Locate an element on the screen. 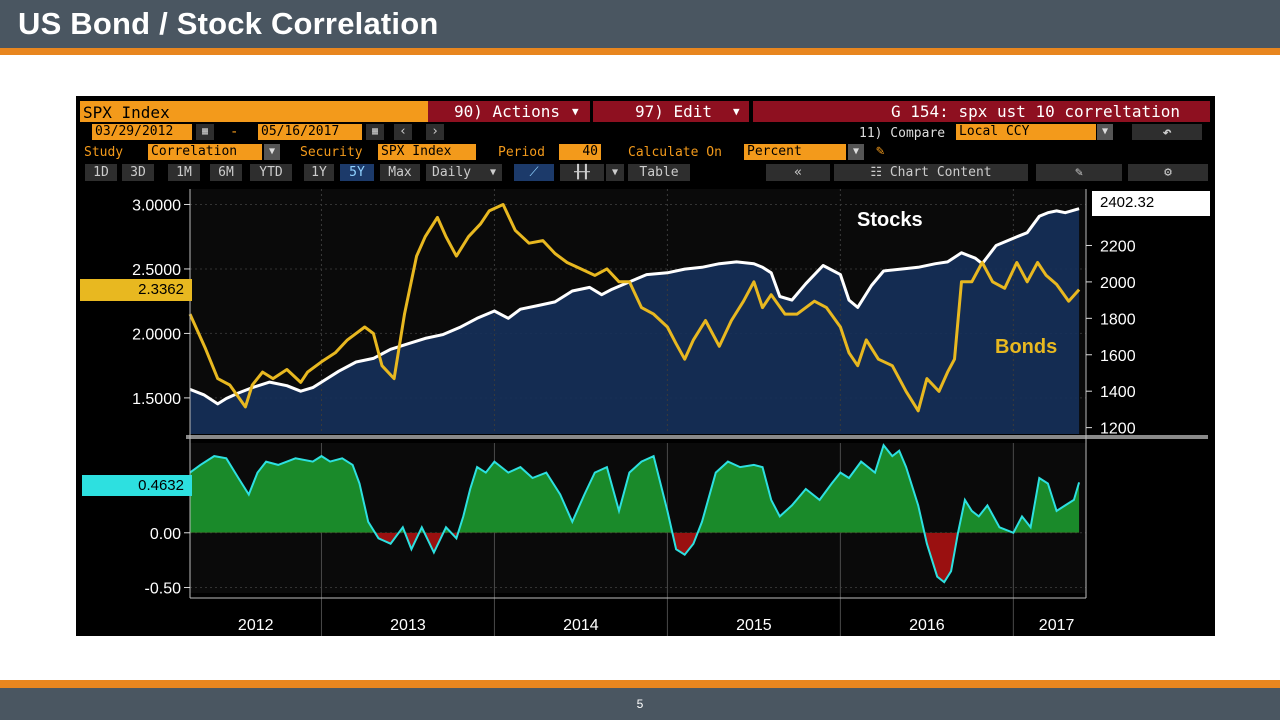 Image resolution: width=1280 pixels, height=720 pixels. range-5y-button: 5Y is located at coordinates (357, 172).